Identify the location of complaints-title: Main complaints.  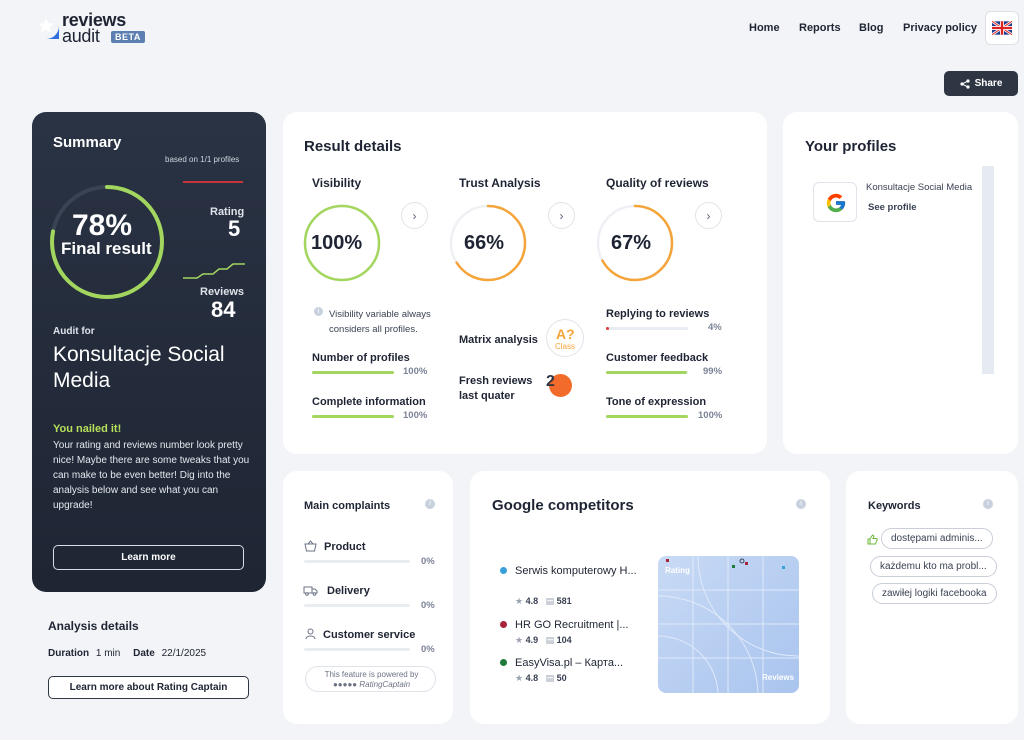
(347, 506).